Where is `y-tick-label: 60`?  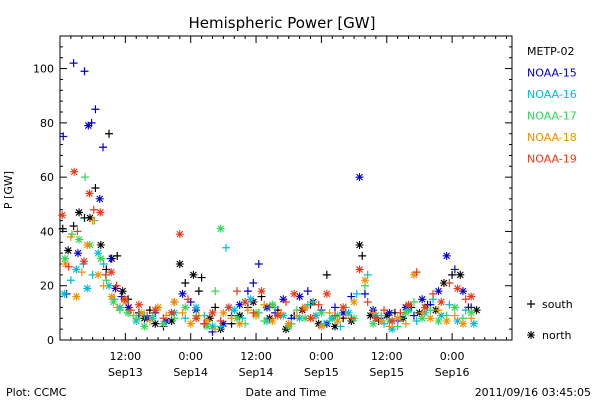 y-tick-label: 60 is located at coordinates (47, 177).